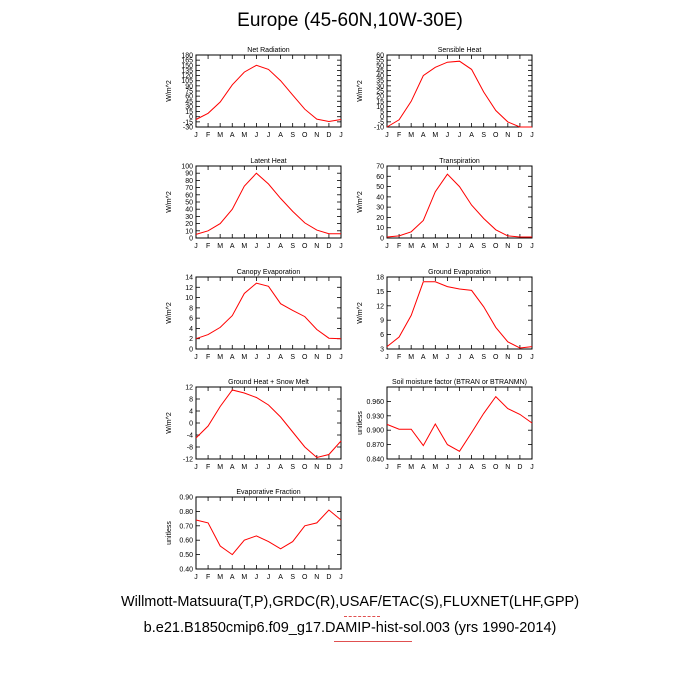 Image resolution: width=700 pixels, height=700 pixels. I want to click on y-tick-label: -8, so click(190, 448).